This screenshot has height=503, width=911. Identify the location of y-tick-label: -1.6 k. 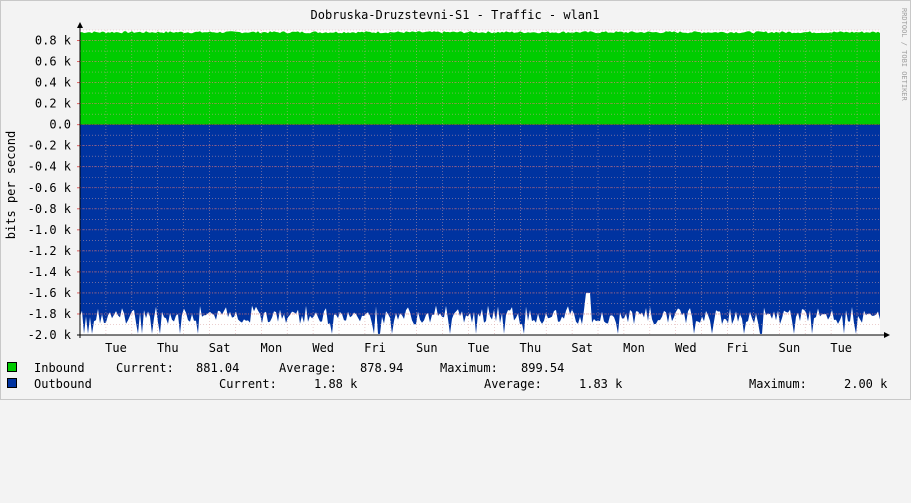
(50, 293).